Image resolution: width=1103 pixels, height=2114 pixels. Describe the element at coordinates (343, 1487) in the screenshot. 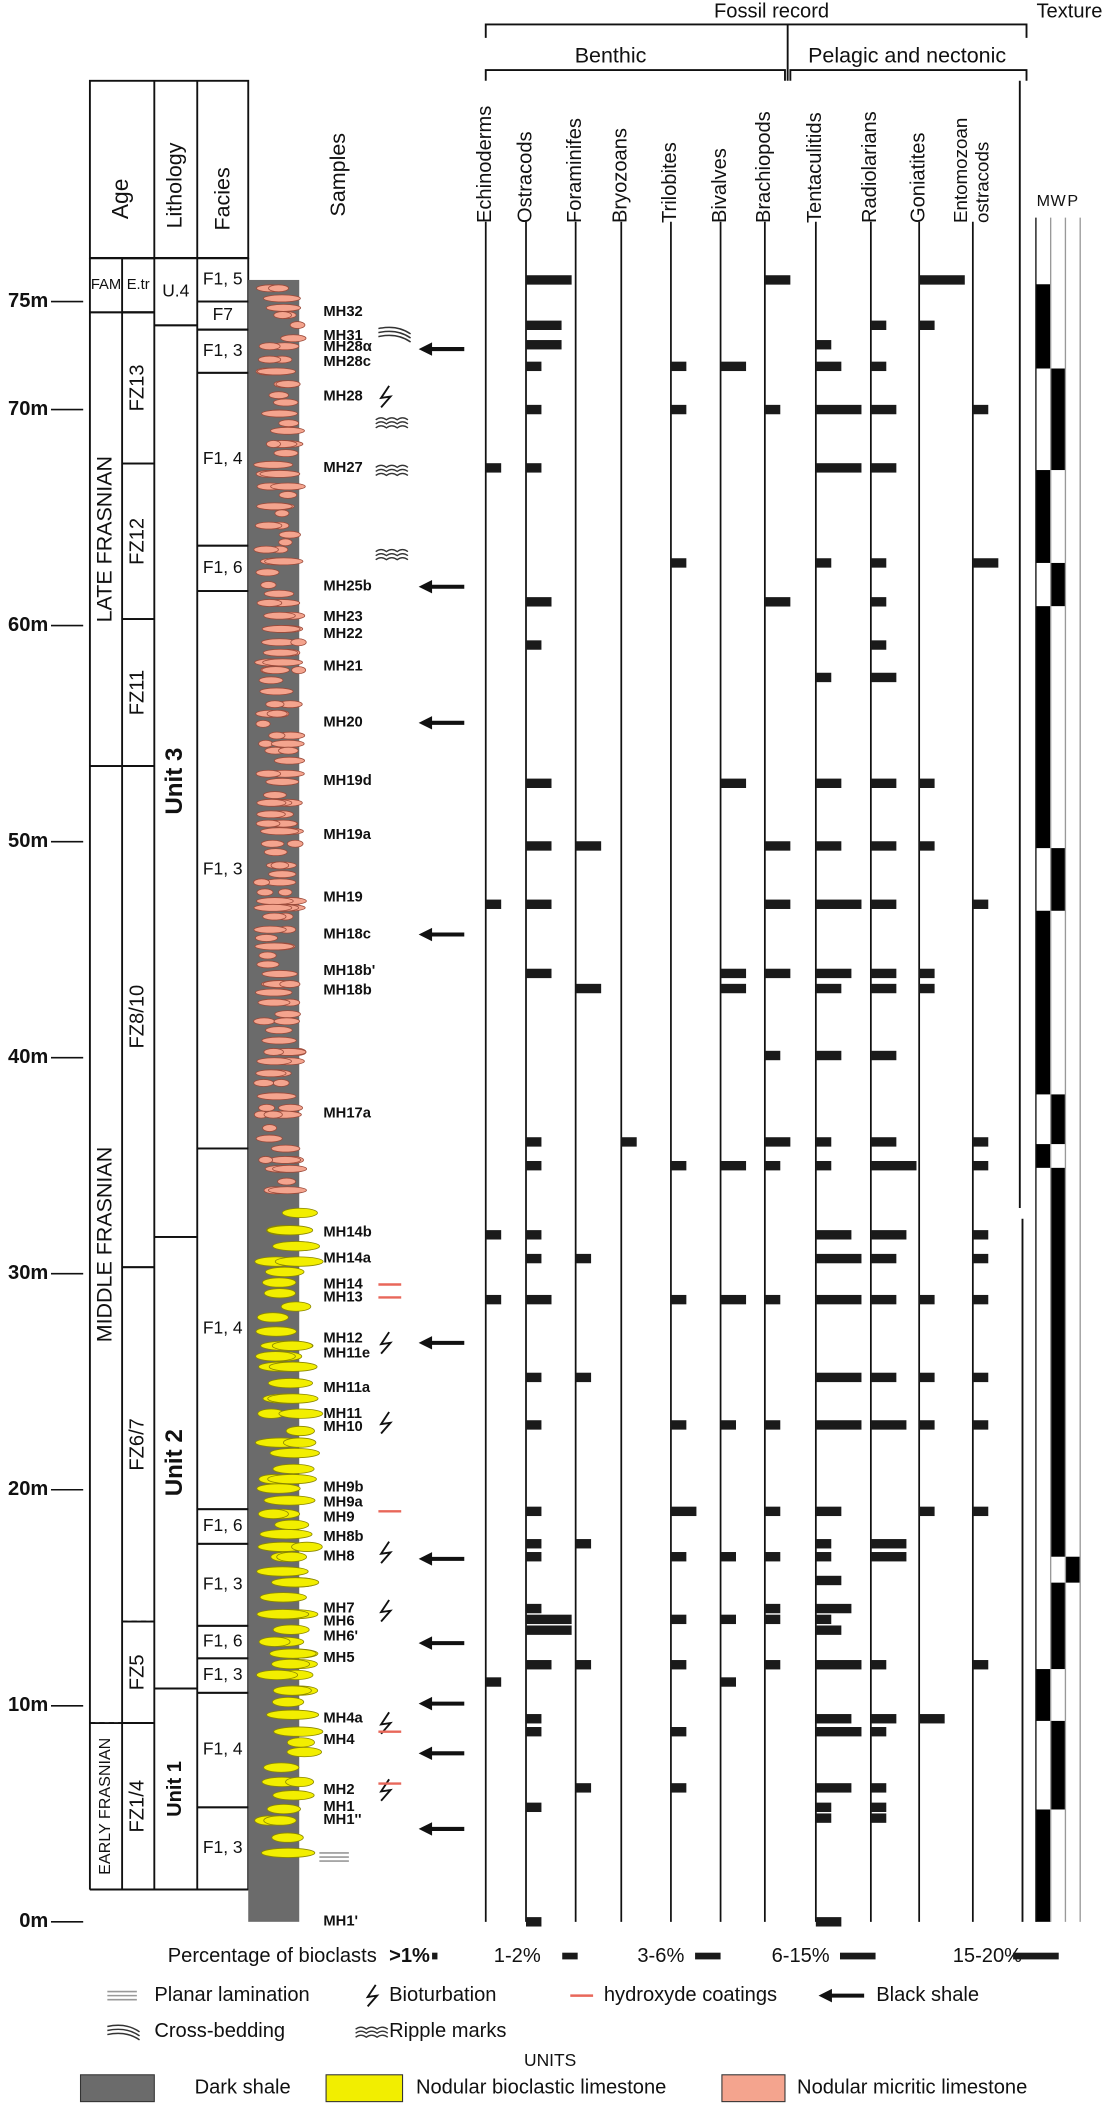

I see `sample-label: MH9b` at that location.